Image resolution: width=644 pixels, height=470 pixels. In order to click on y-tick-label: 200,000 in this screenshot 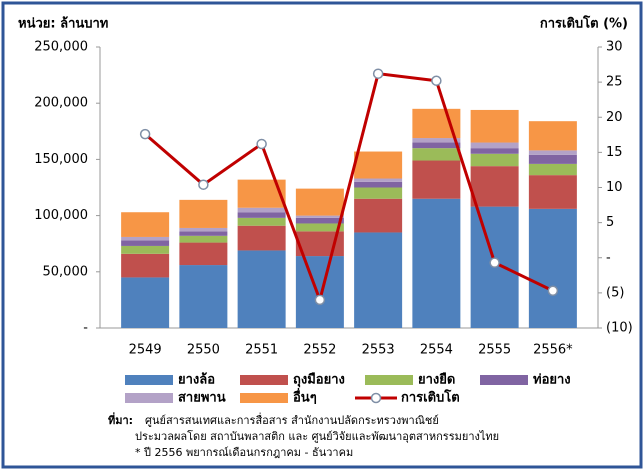, I will do `click(61, 103)`.